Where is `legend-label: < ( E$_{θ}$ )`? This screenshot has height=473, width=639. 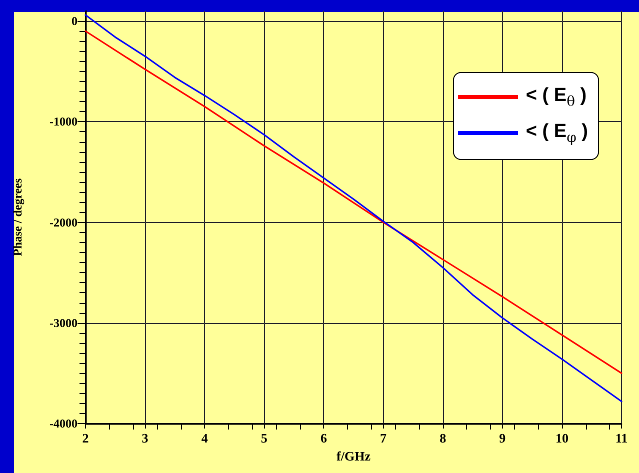 legend-label: < ( E$_{θ}$ ) is located at coordinates (556, 97).